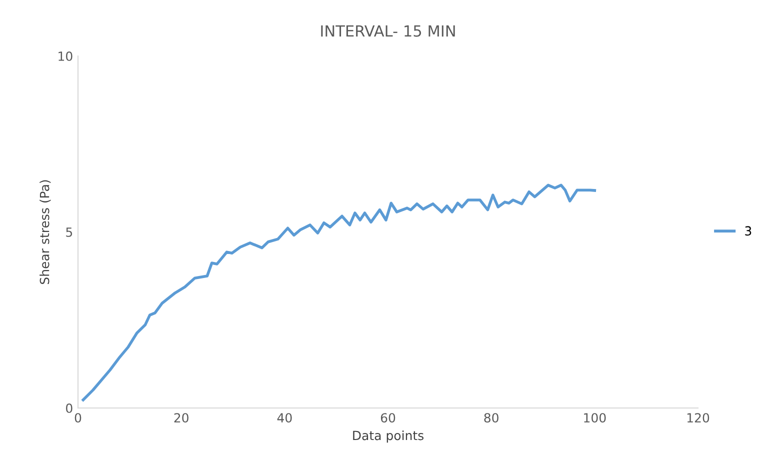 This screenshot has width=763, height=472. Describe the element at coordinates (388, 418) in the screenshot. I see `x-tick-label: 60` at that location.